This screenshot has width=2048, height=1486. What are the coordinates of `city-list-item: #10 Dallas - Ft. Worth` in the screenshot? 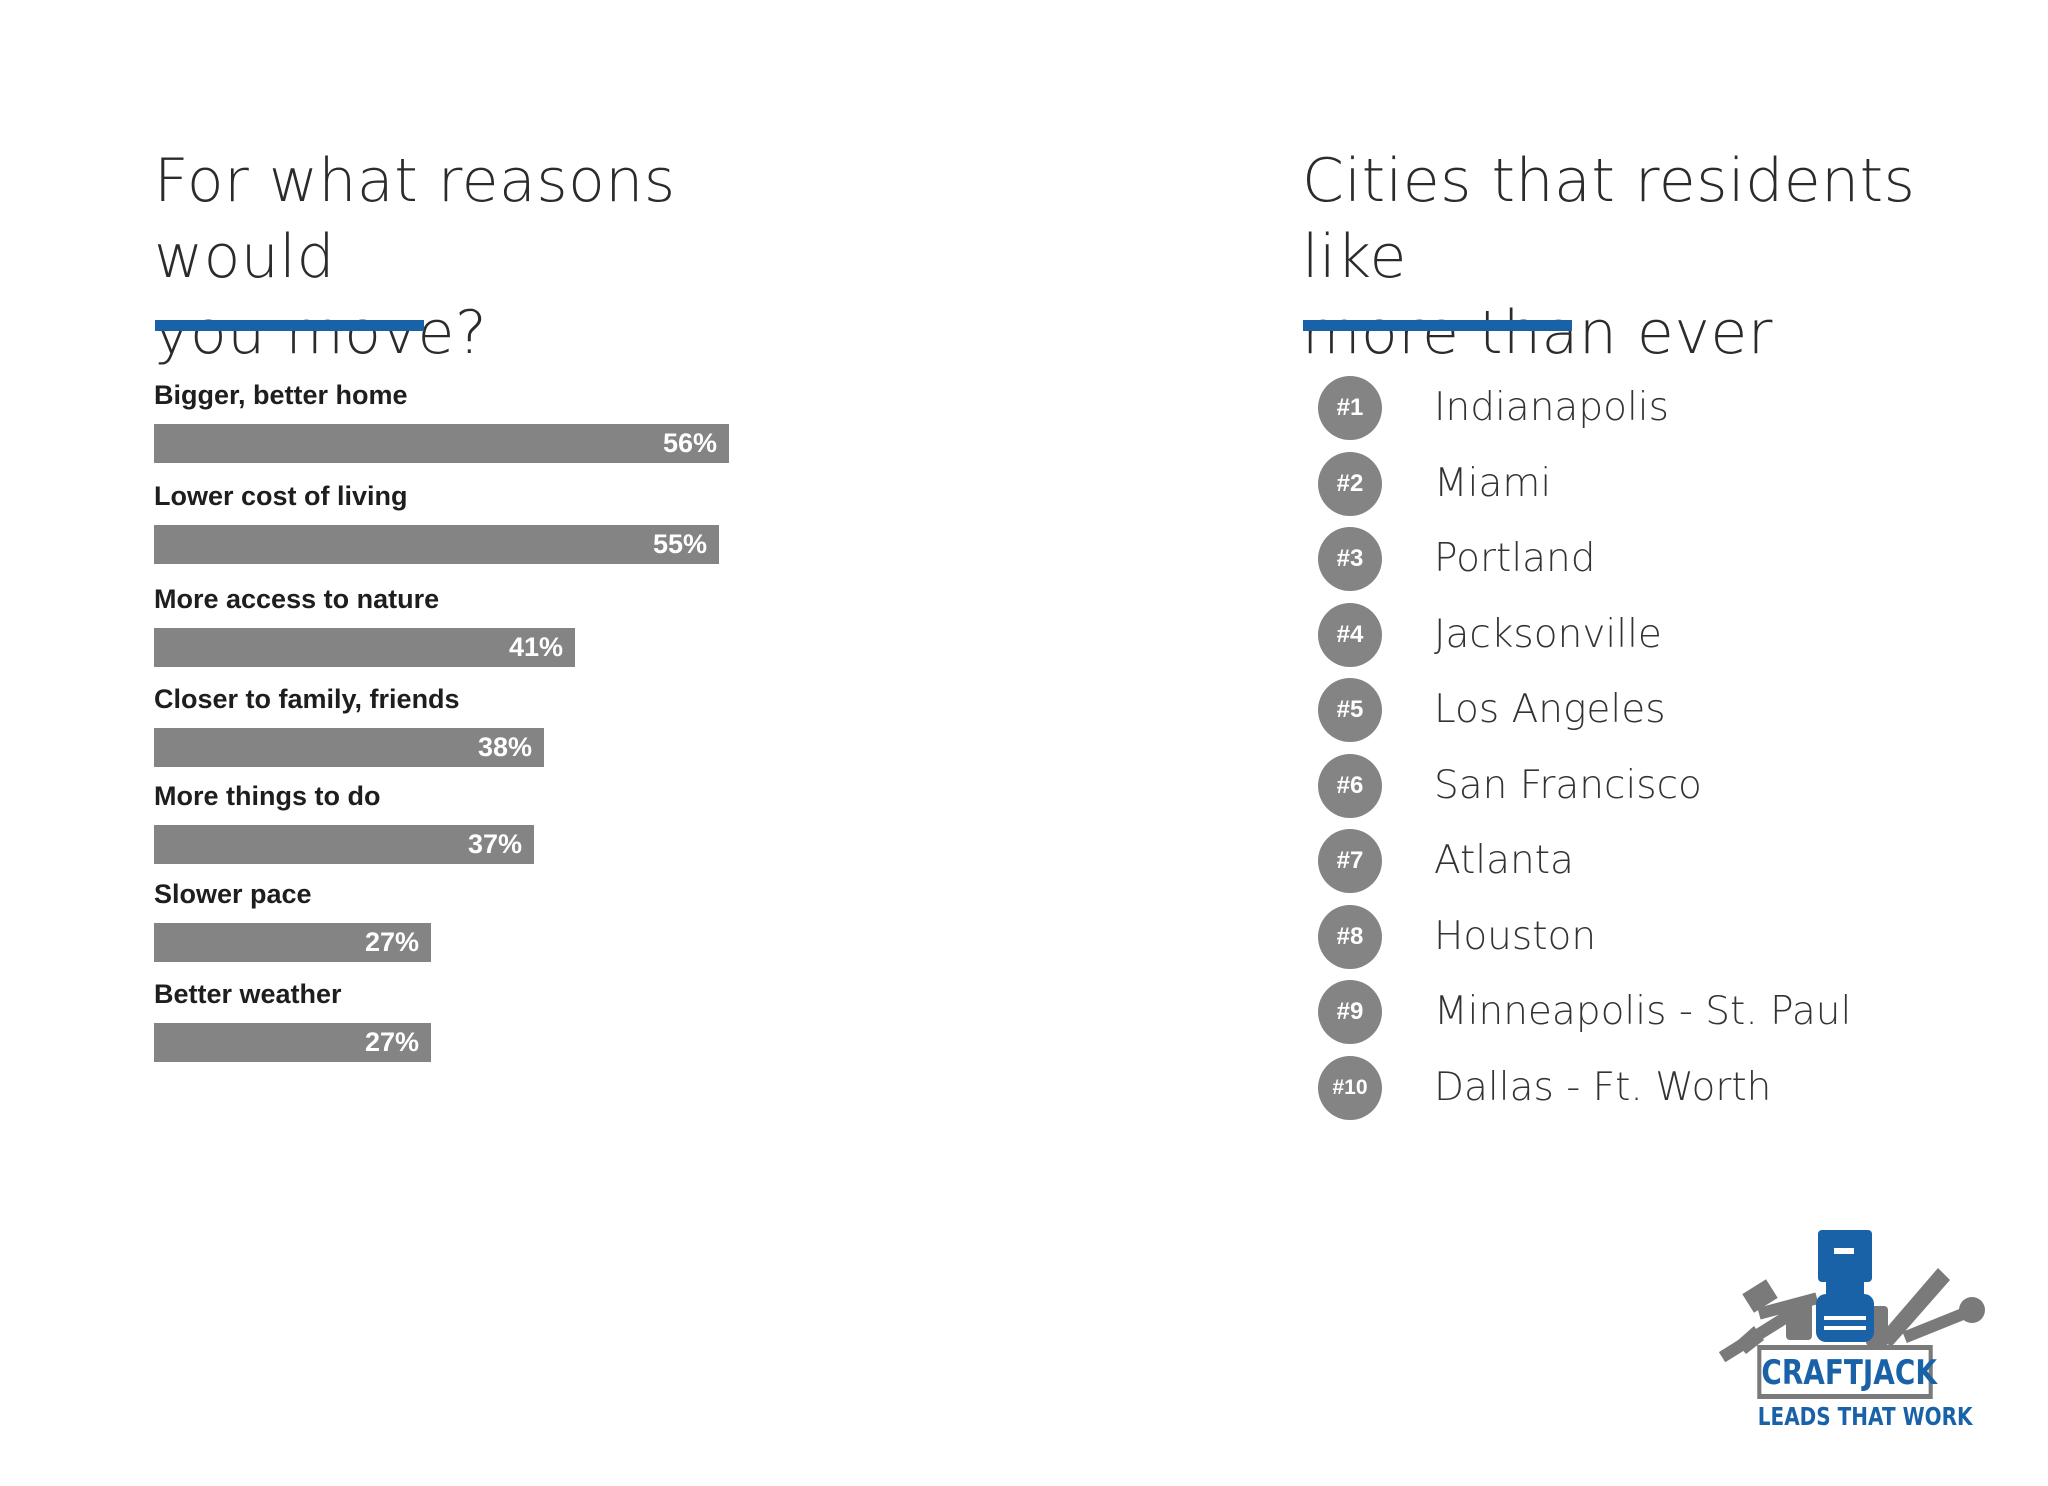 It's located at (1668, 1088).